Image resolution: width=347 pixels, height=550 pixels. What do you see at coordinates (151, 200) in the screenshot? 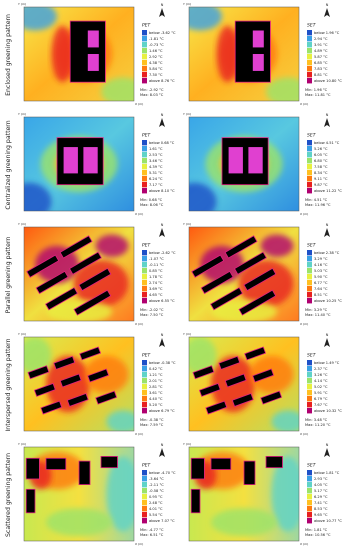
I see `legend-min: Min: 0.68 °C` at bounding box center [151, 200].